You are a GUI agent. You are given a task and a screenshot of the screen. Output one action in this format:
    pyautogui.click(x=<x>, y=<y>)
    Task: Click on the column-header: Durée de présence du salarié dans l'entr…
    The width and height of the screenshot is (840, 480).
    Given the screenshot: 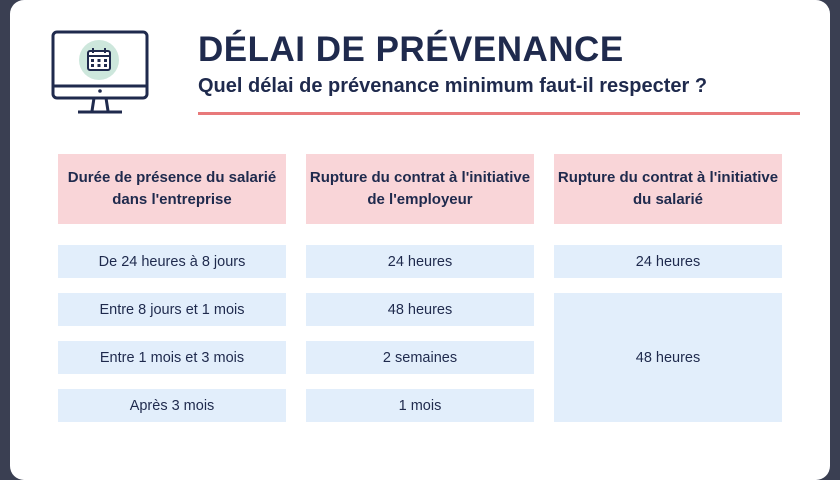 What is the action you would take?
    pyautogui.click(x=172, y=189)
    